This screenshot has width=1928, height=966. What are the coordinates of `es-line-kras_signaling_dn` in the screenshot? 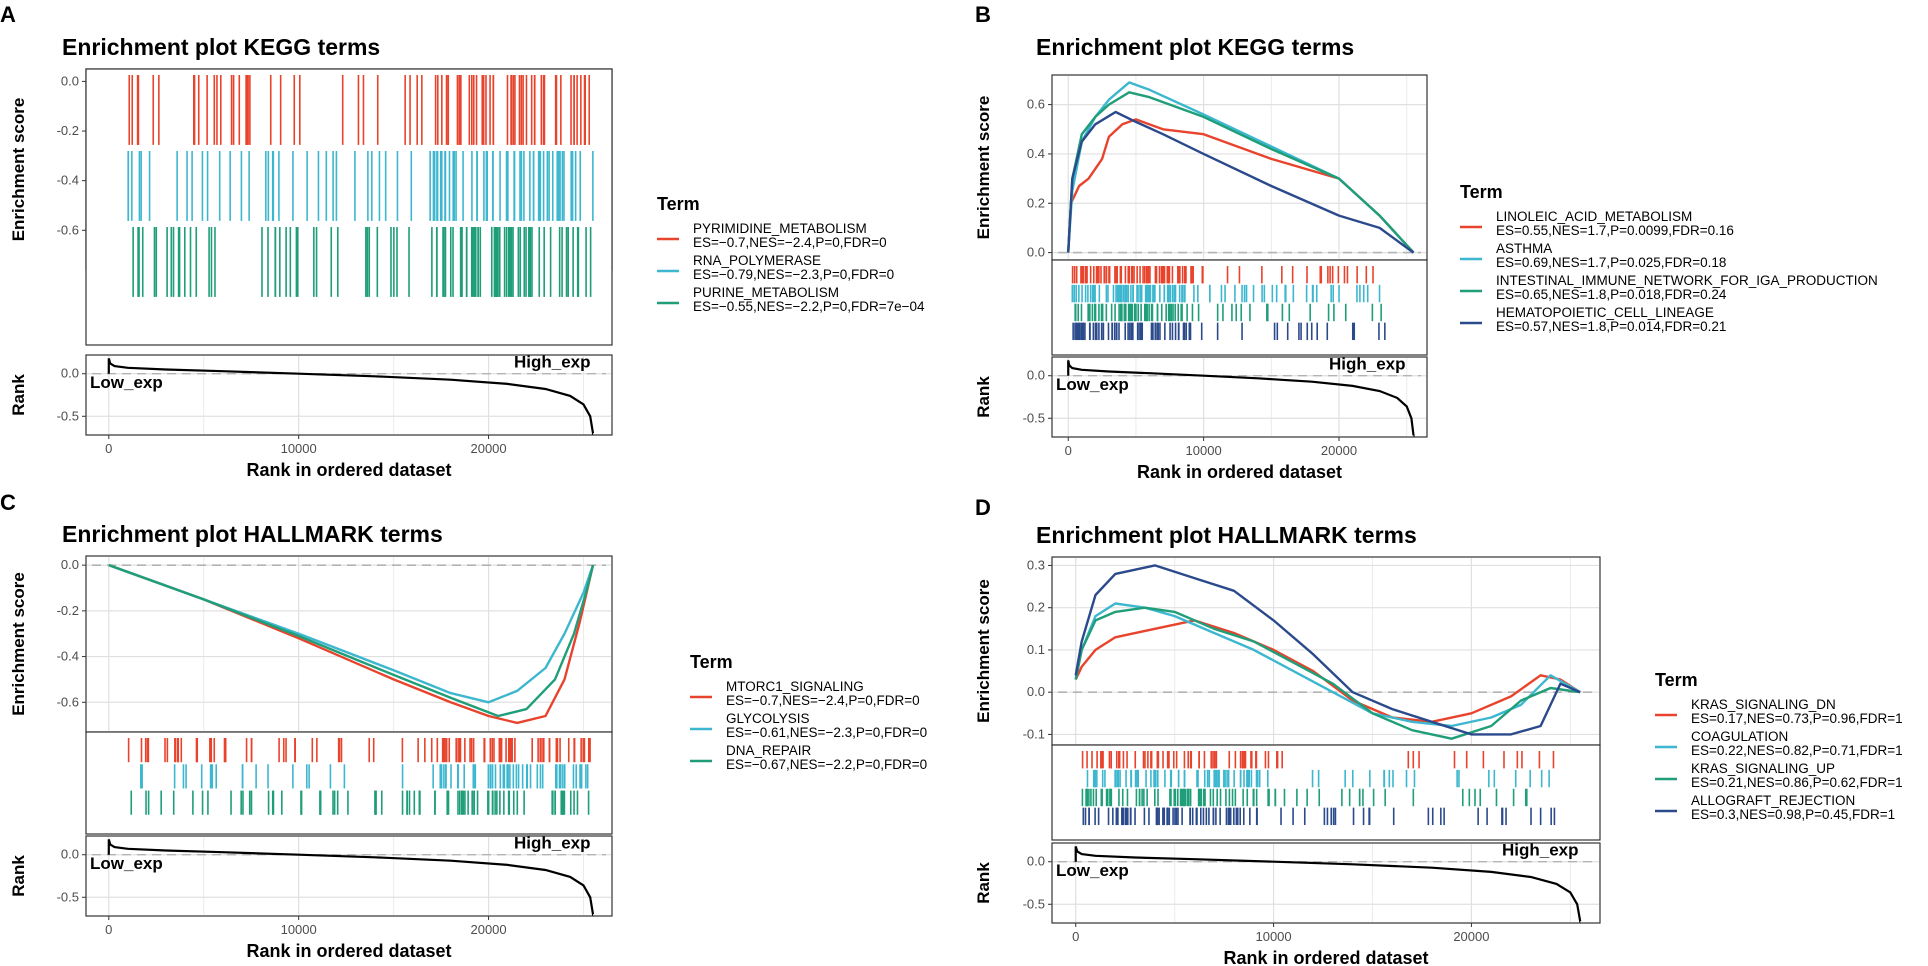 It's located at (1327, 671).